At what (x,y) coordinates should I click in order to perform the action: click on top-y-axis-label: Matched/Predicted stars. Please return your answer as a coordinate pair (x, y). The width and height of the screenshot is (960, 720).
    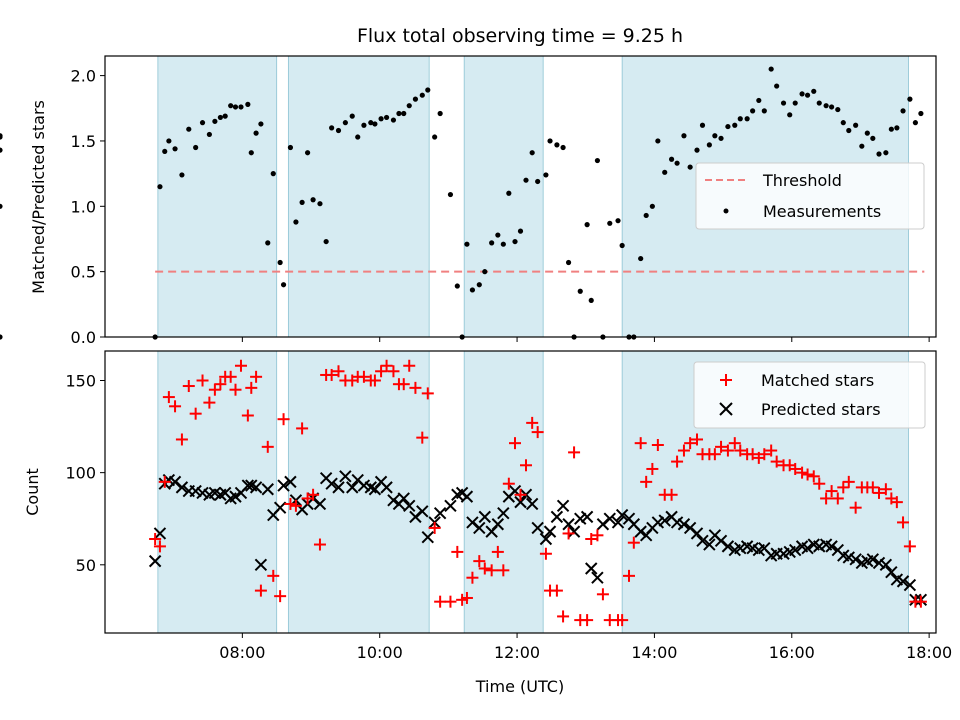
    Looking at the image, I should click on (38, 197).